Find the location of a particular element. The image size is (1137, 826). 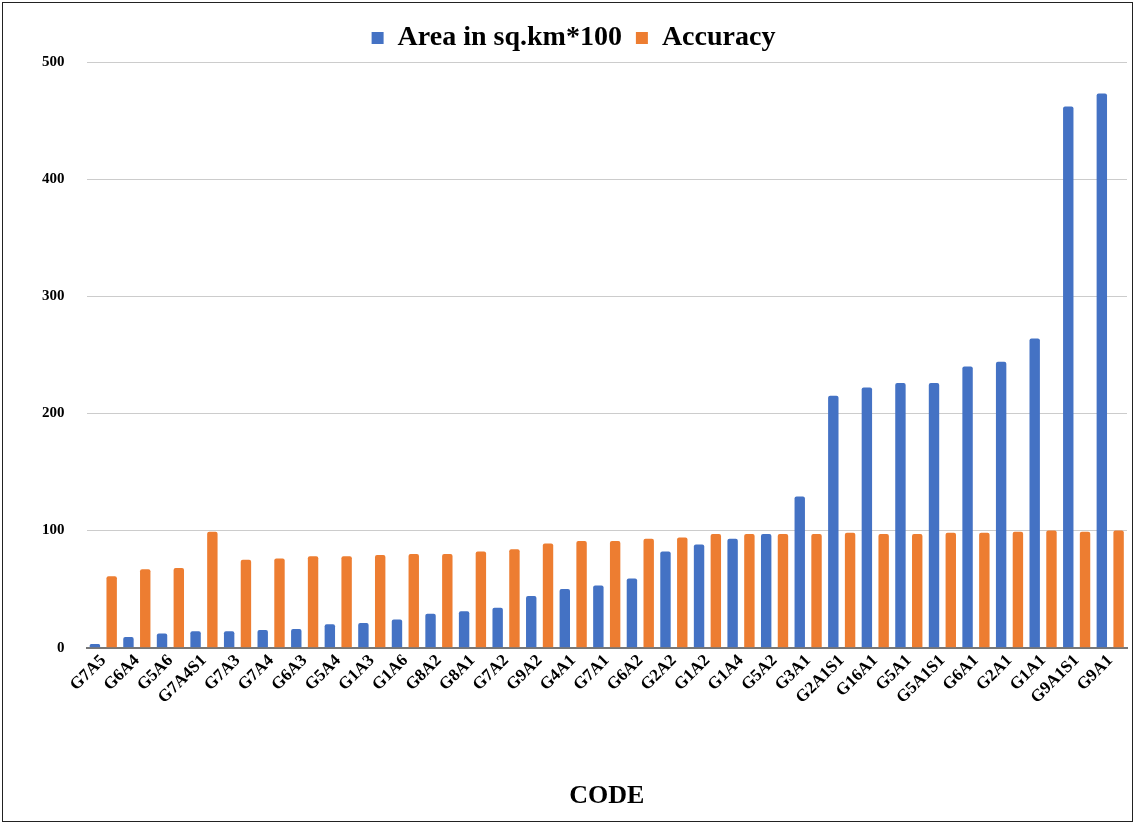

y-tick-label: 100 is located at coordinates (53, 529).